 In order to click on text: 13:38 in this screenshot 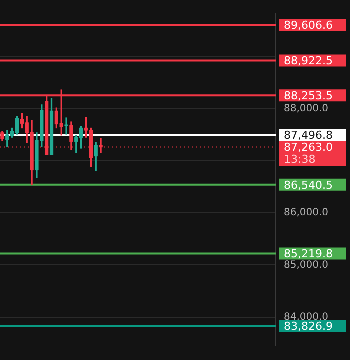, I will do `click(300, 159)`.